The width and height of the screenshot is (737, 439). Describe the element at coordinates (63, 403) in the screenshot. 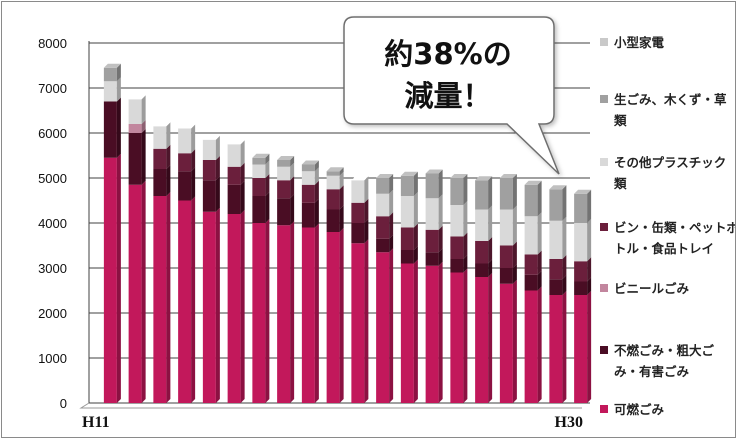

I see `y-tick-label: 0` at that location.